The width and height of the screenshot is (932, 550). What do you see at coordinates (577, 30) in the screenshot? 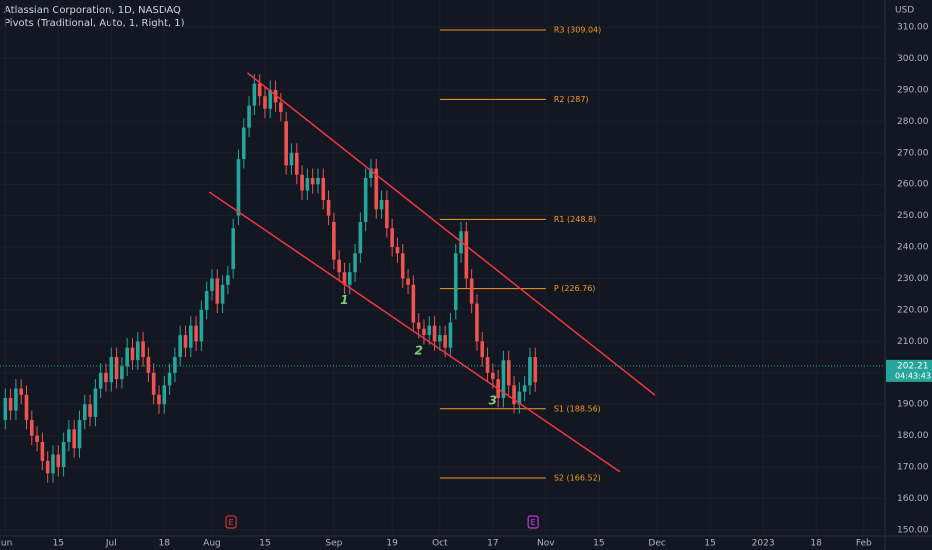
I see `pivot-label: R3 (309.04)` at bounding box center [577, 30].